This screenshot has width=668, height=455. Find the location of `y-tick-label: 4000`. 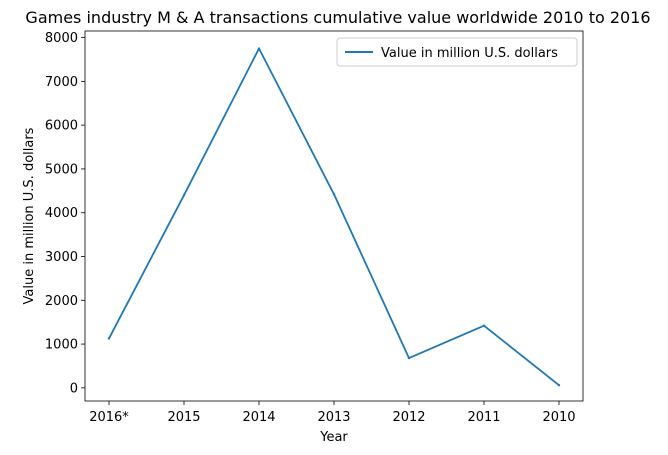

y-tick-label: 4000 is located at coordinates (61, 213).